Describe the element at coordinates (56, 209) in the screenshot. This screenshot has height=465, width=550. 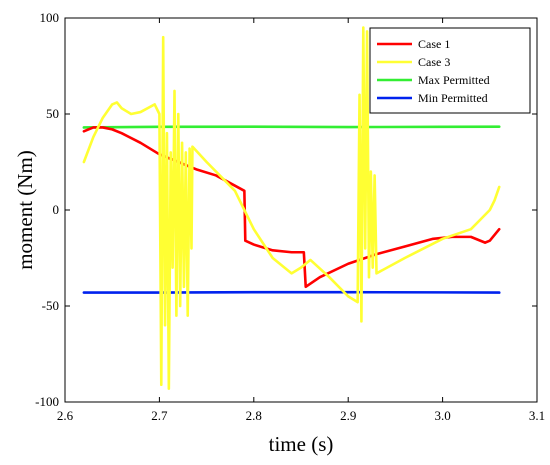
I see `y-tick-label: 0` at that location.